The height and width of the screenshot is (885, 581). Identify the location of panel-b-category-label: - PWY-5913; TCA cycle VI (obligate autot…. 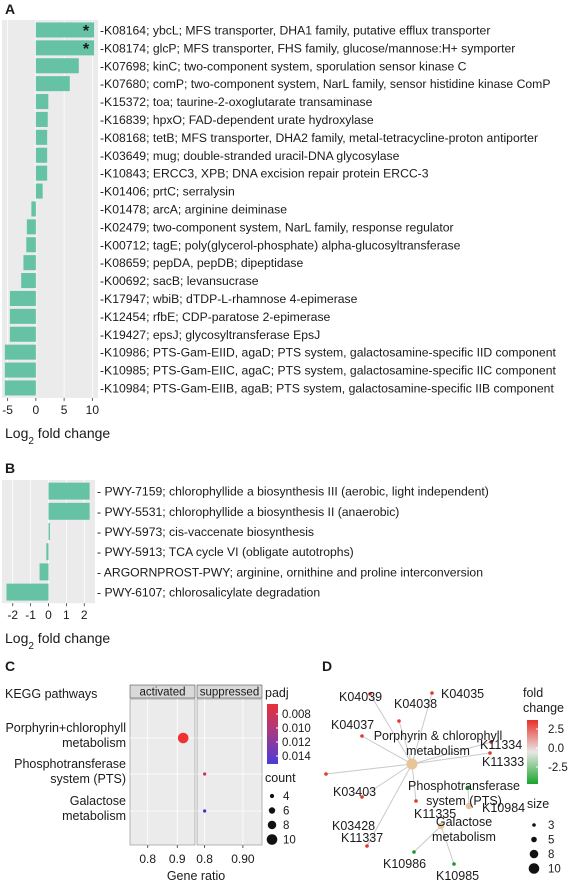
(225, 552).